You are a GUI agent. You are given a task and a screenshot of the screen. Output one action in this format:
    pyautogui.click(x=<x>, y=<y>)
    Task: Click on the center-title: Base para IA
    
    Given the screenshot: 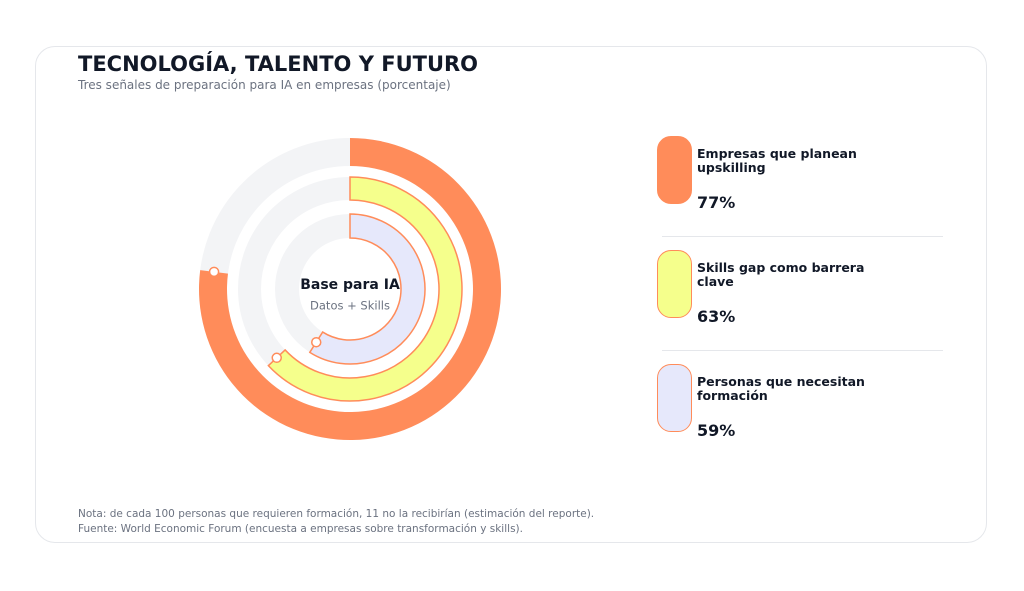 What is the action you would take?
    pyautogui.click(x=350, y=285)
    